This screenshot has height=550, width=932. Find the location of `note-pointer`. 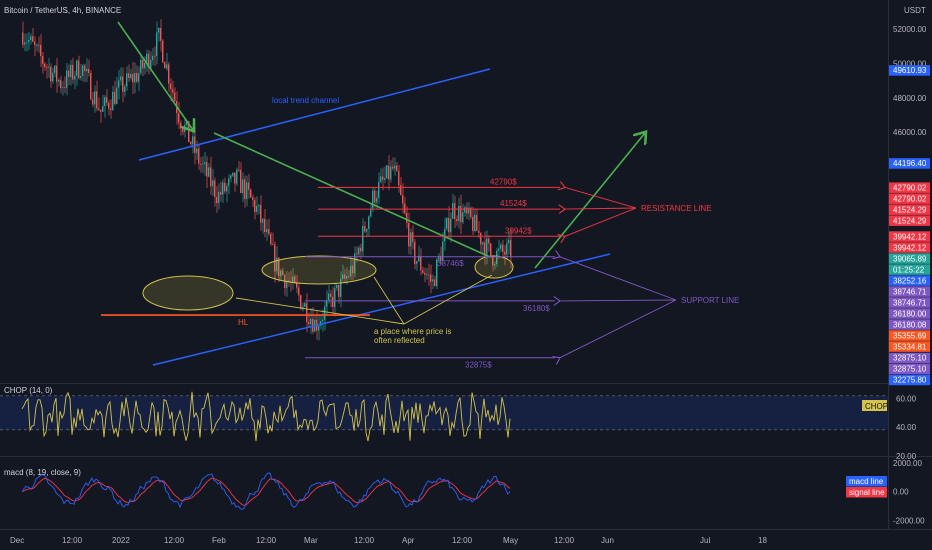

note-pointer is located at coordinates (448, 299).